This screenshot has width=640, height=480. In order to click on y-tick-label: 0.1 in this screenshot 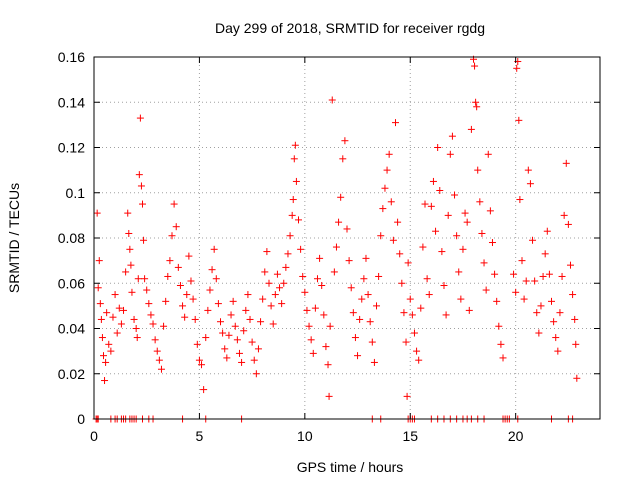, I will do `click(76, 193)`.